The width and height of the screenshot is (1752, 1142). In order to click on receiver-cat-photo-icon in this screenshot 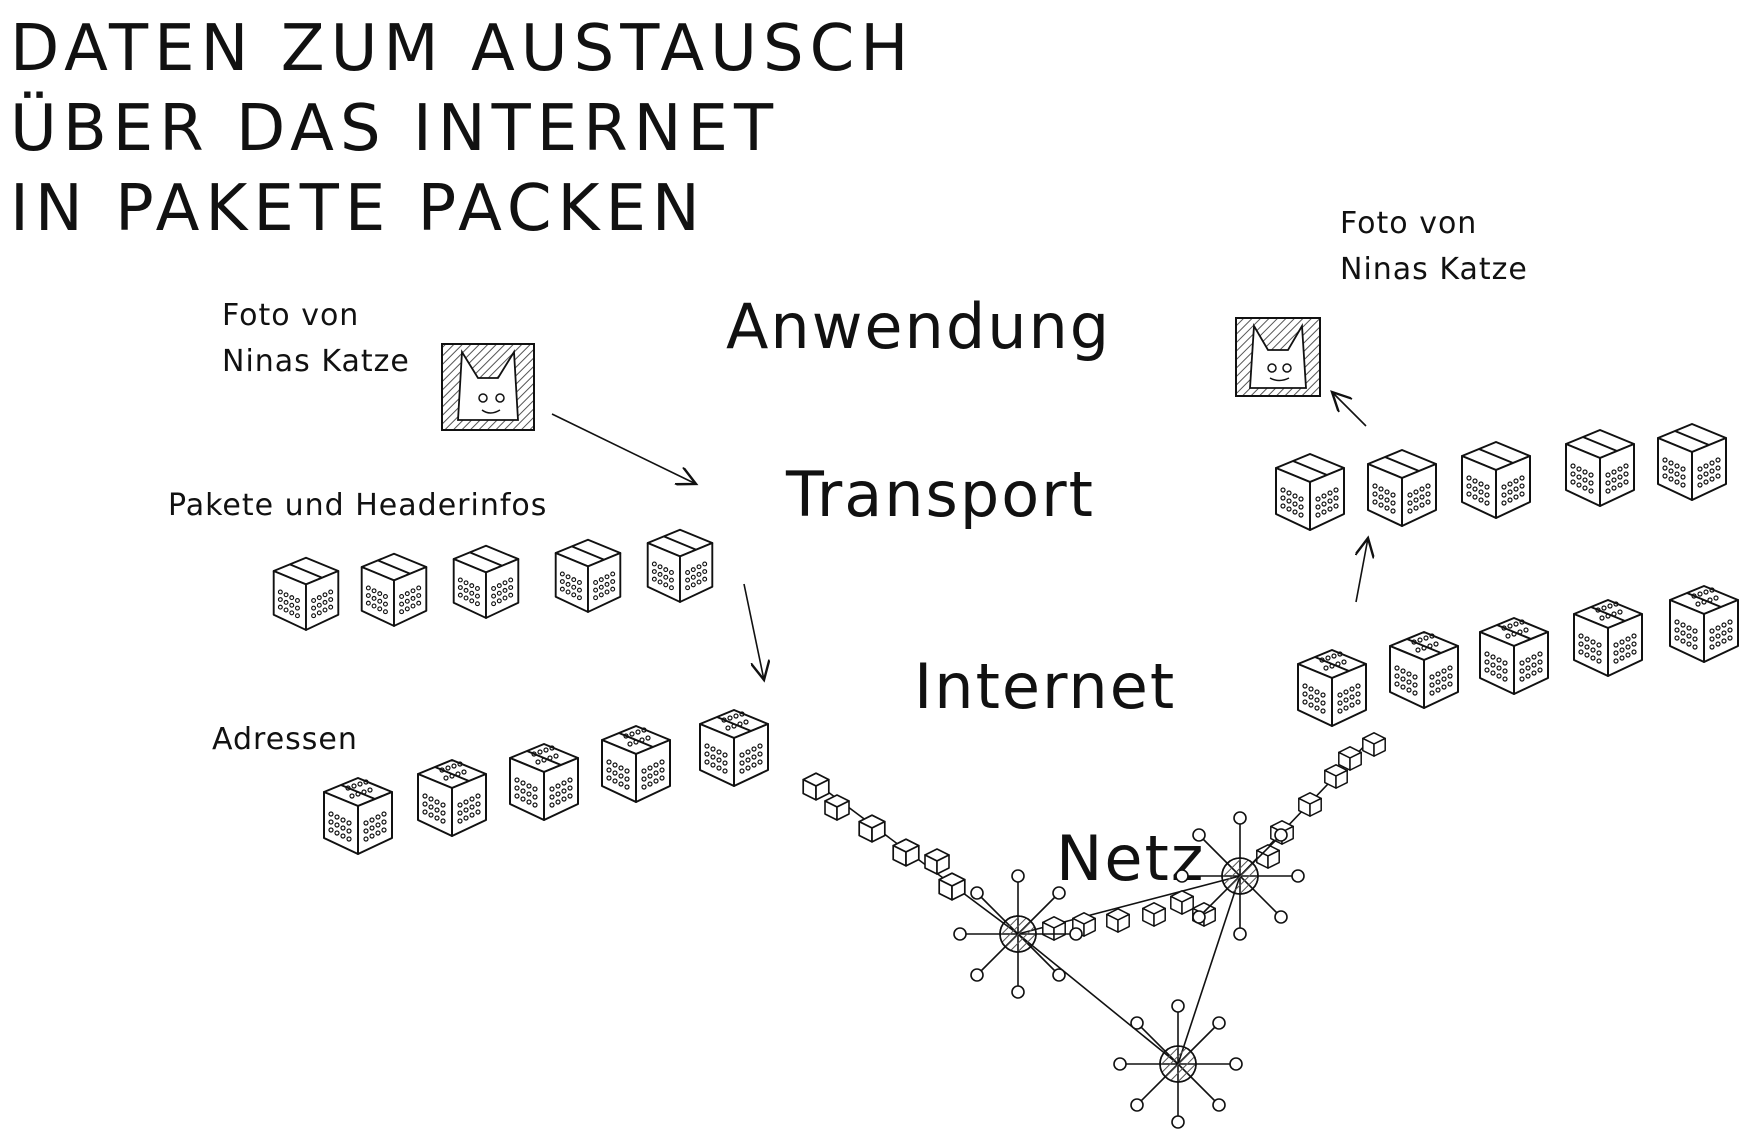, I will do `click(1278, 357)`.